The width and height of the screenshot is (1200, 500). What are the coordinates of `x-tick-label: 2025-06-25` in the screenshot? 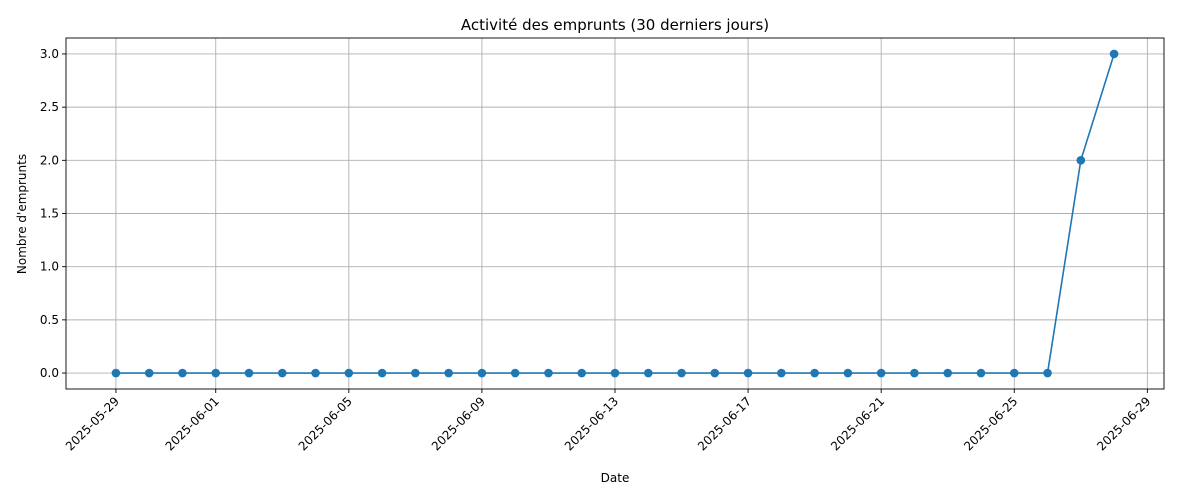 It's located at (990, 423).